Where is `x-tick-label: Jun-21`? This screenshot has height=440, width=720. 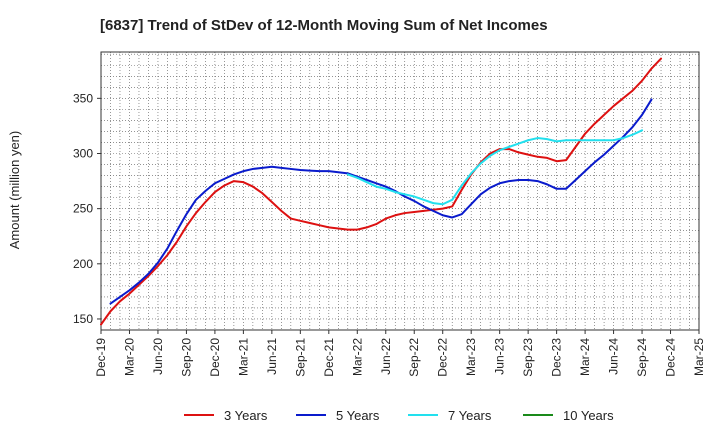 x-tick-label: Jun-21 is located at coordinates (272, 356).